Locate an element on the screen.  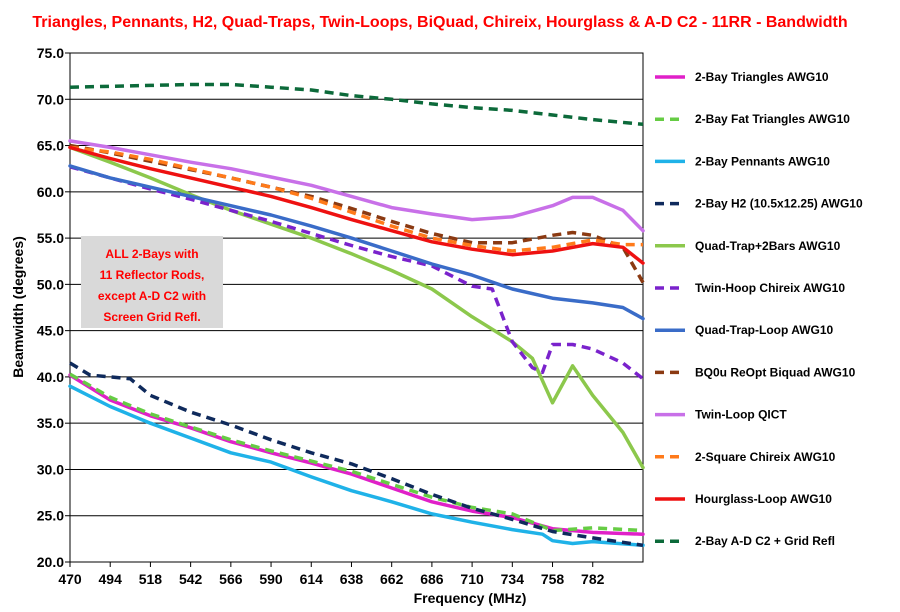
x-tick-label: 686 is located at coordinates (432, 579).